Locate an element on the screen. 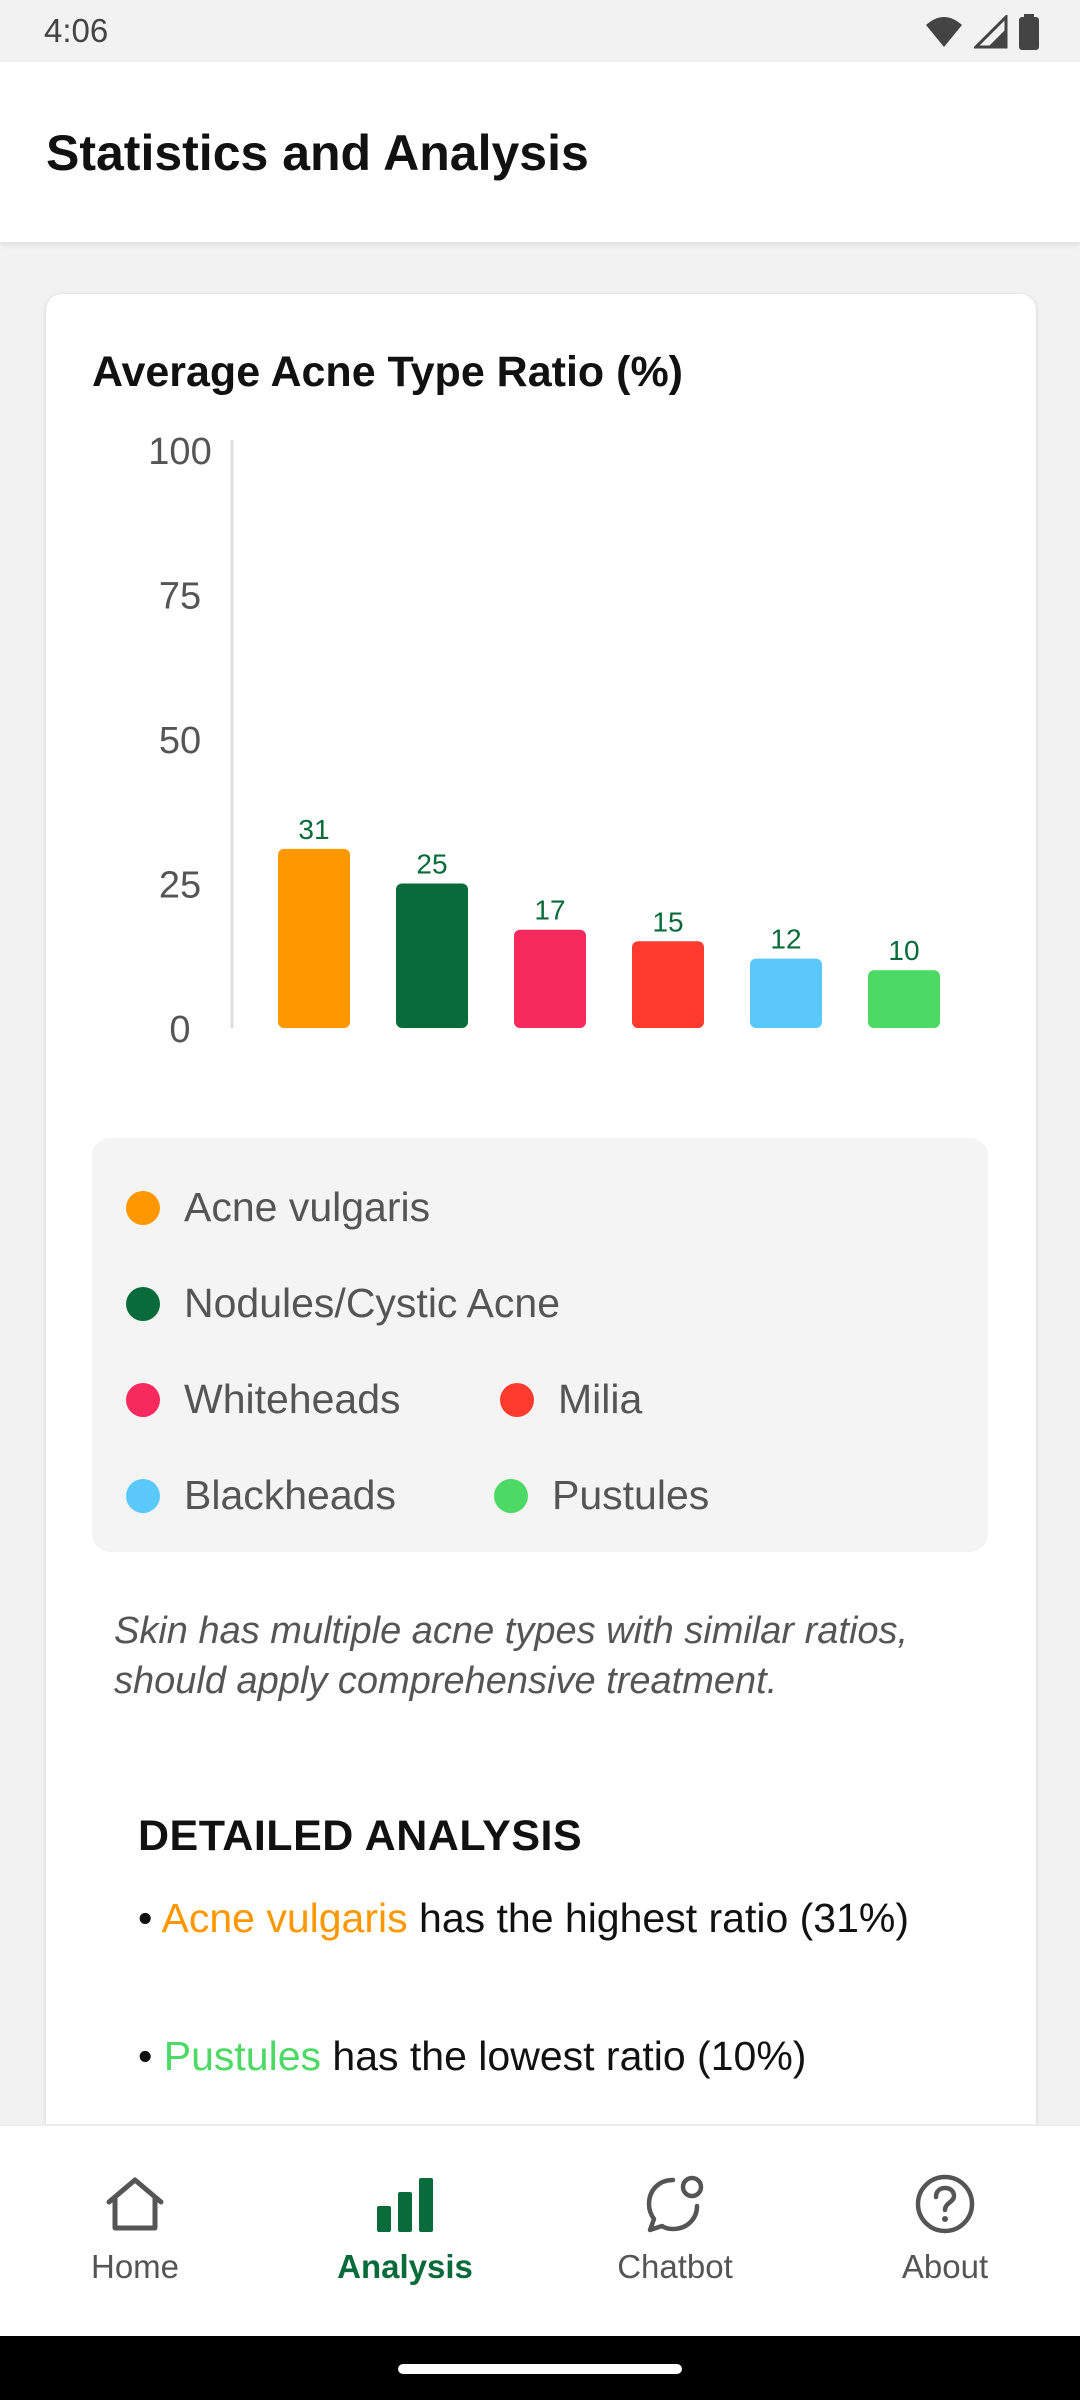  help-circle-icon is located at coordinates (945, 2204).